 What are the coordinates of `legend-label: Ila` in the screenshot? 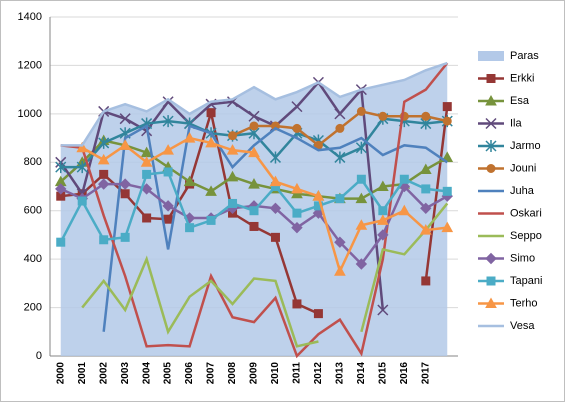 It's located at (516, 123).